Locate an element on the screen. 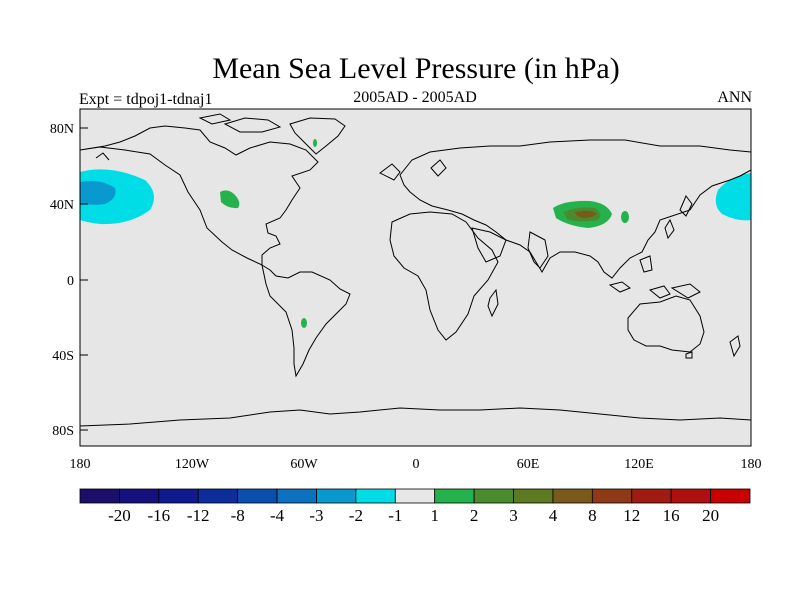 The image size is (800, 600). lon-label-180w: 180 is located at coordinates (80, 464).